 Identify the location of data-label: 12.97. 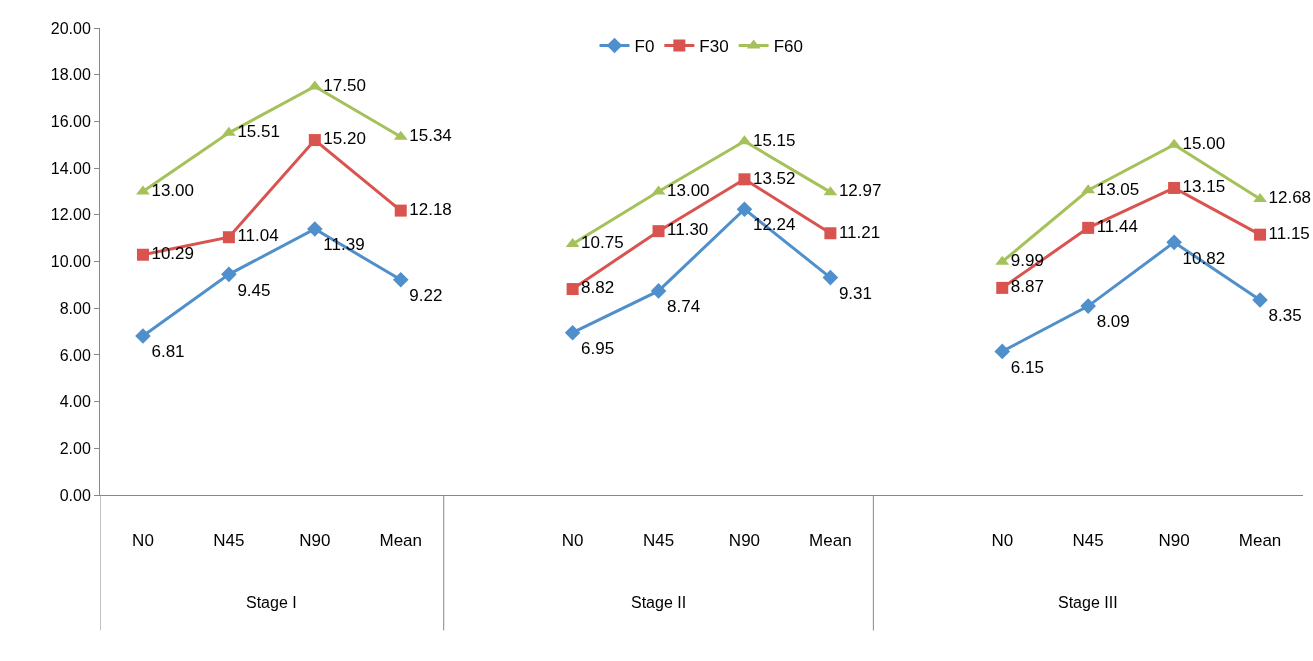
(860, 191).